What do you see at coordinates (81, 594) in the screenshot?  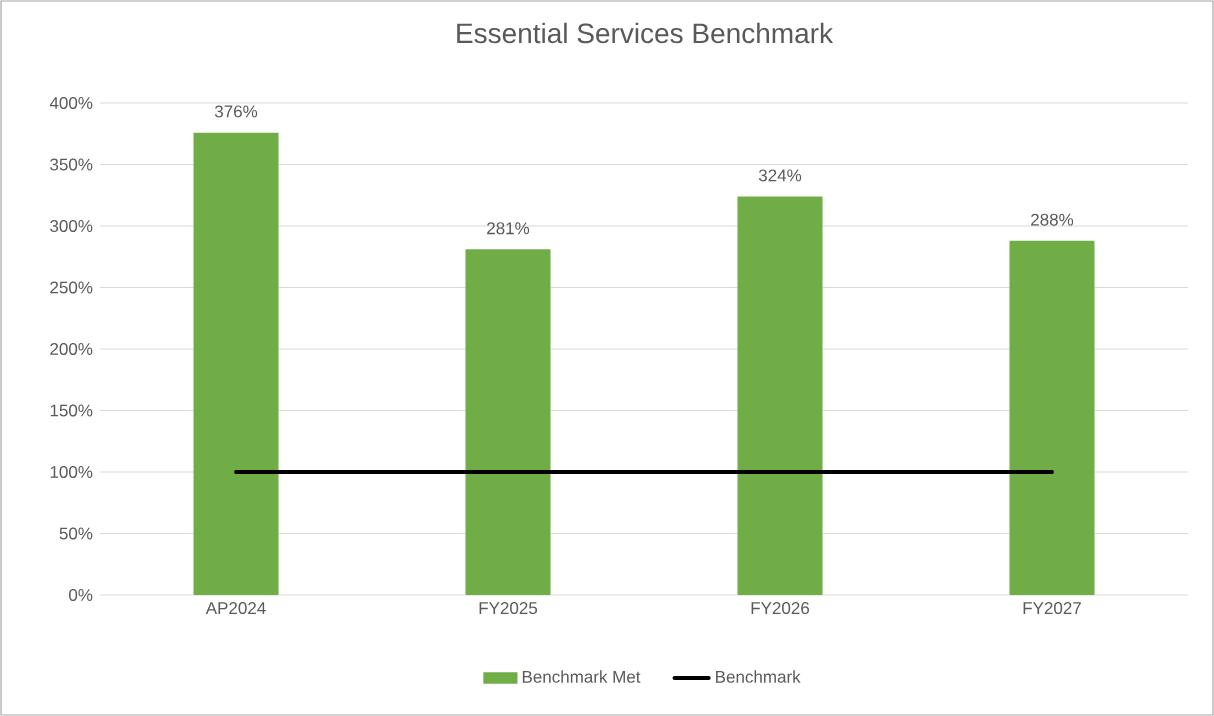 I see `y-tick-label: 0%` at bounding box center [81, 594].